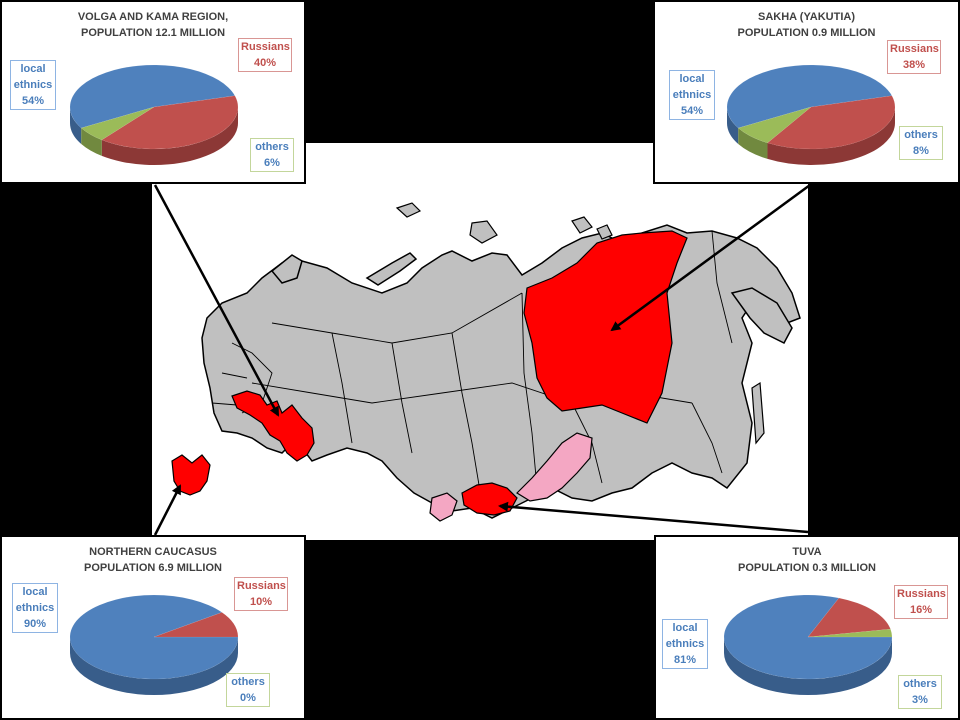  I want to click on label-others: others 8%, so click(921, 143).